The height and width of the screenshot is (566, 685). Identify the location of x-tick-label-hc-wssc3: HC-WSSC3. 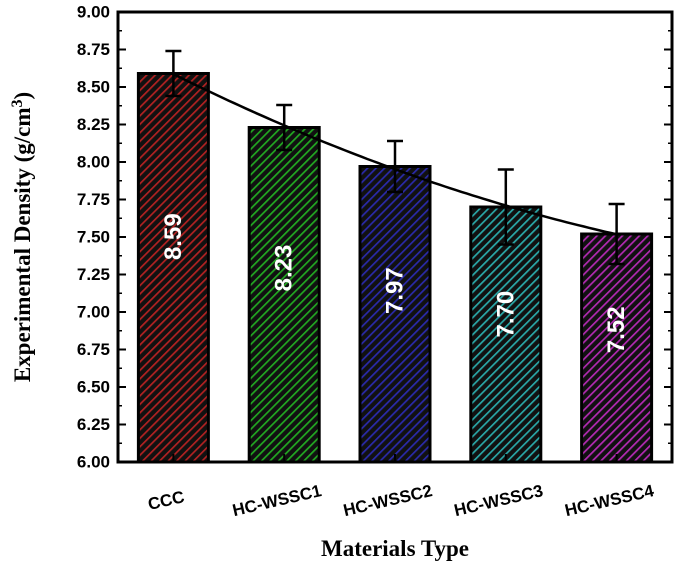
(498, 500).